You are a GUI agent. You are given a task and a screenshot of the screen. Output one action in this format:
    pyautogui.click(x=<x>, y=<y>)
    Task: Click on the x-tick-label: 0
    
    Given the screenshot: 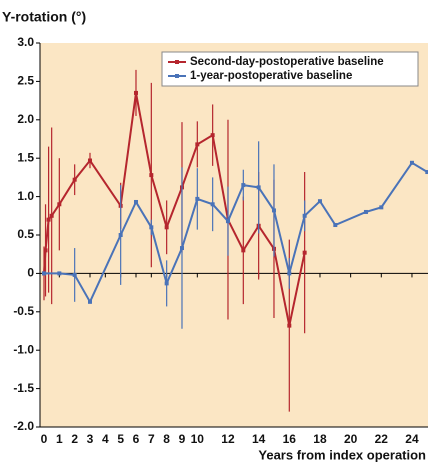 What is the action you would take?
    pyautogui.click(x=44, y=439)
    